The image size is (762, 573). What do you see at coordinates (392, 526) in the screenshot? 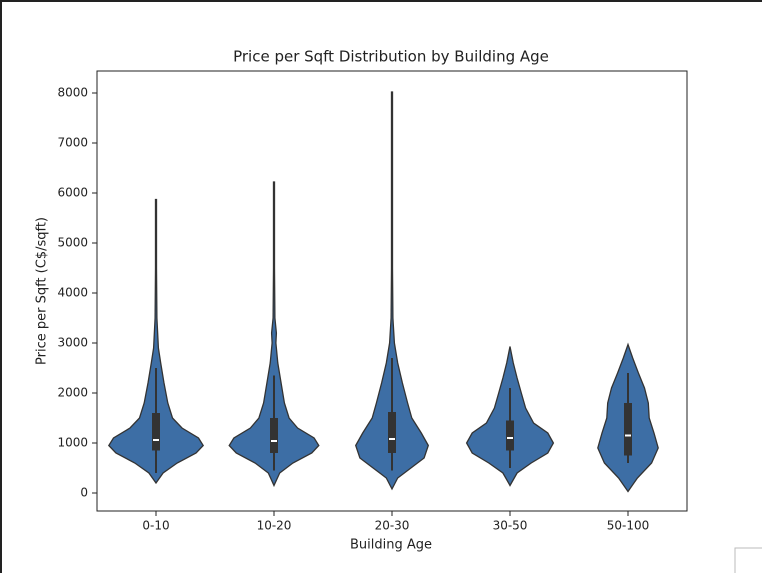
I see `x-tick-label: 20-30` at bounding box center [392, 526].